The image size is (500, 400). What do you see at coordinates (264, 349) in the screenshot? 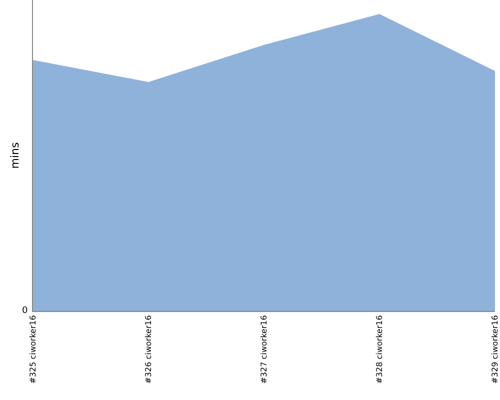
I see `x-tick-label: #327 ciworker16` at bounding box center [264, 349].